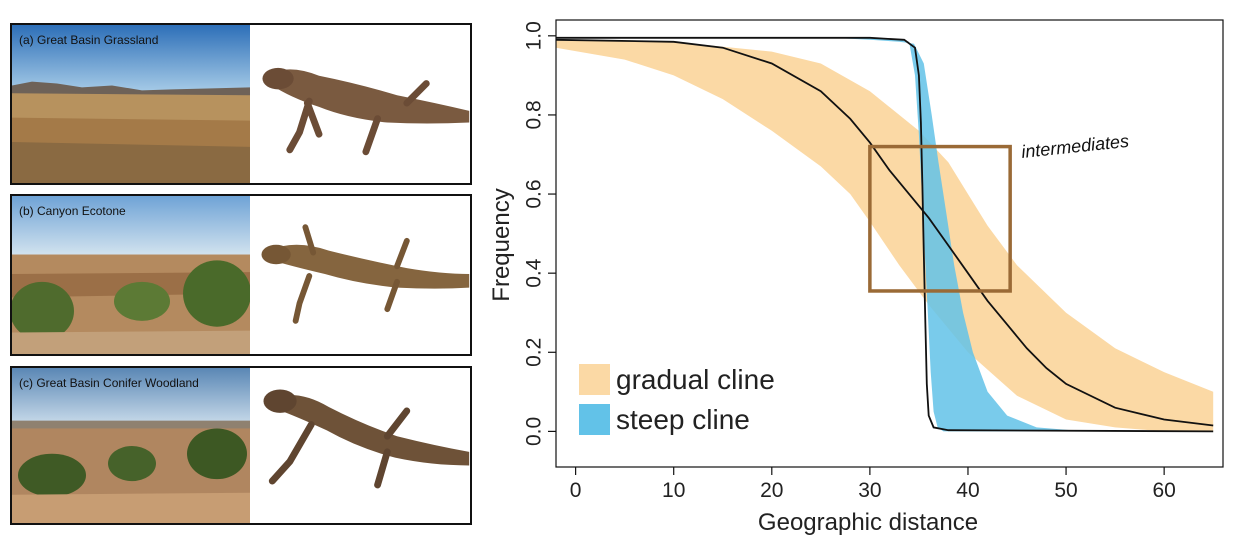 The width and height of the screenshot is (1235, 548). Describe the element at coordinates (869, 490) in the screenshot. I see `x-tick-label: 30` at that location.